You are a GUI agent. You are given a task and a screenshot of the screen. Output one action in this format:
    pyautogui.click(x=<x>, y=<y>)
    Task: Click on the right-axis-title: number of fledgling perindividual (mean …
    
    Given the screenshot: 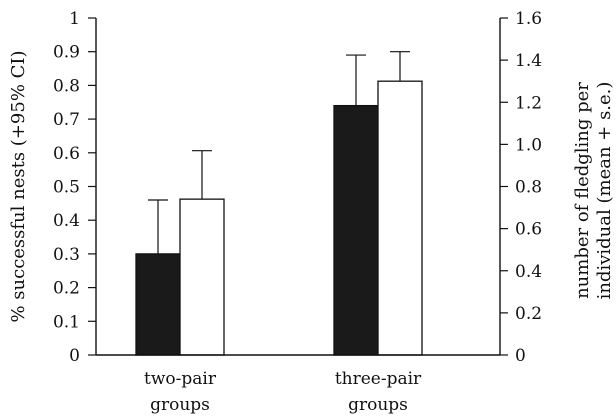 What is the action you would take?
    pyautogui.click(x=593, y=191)
    